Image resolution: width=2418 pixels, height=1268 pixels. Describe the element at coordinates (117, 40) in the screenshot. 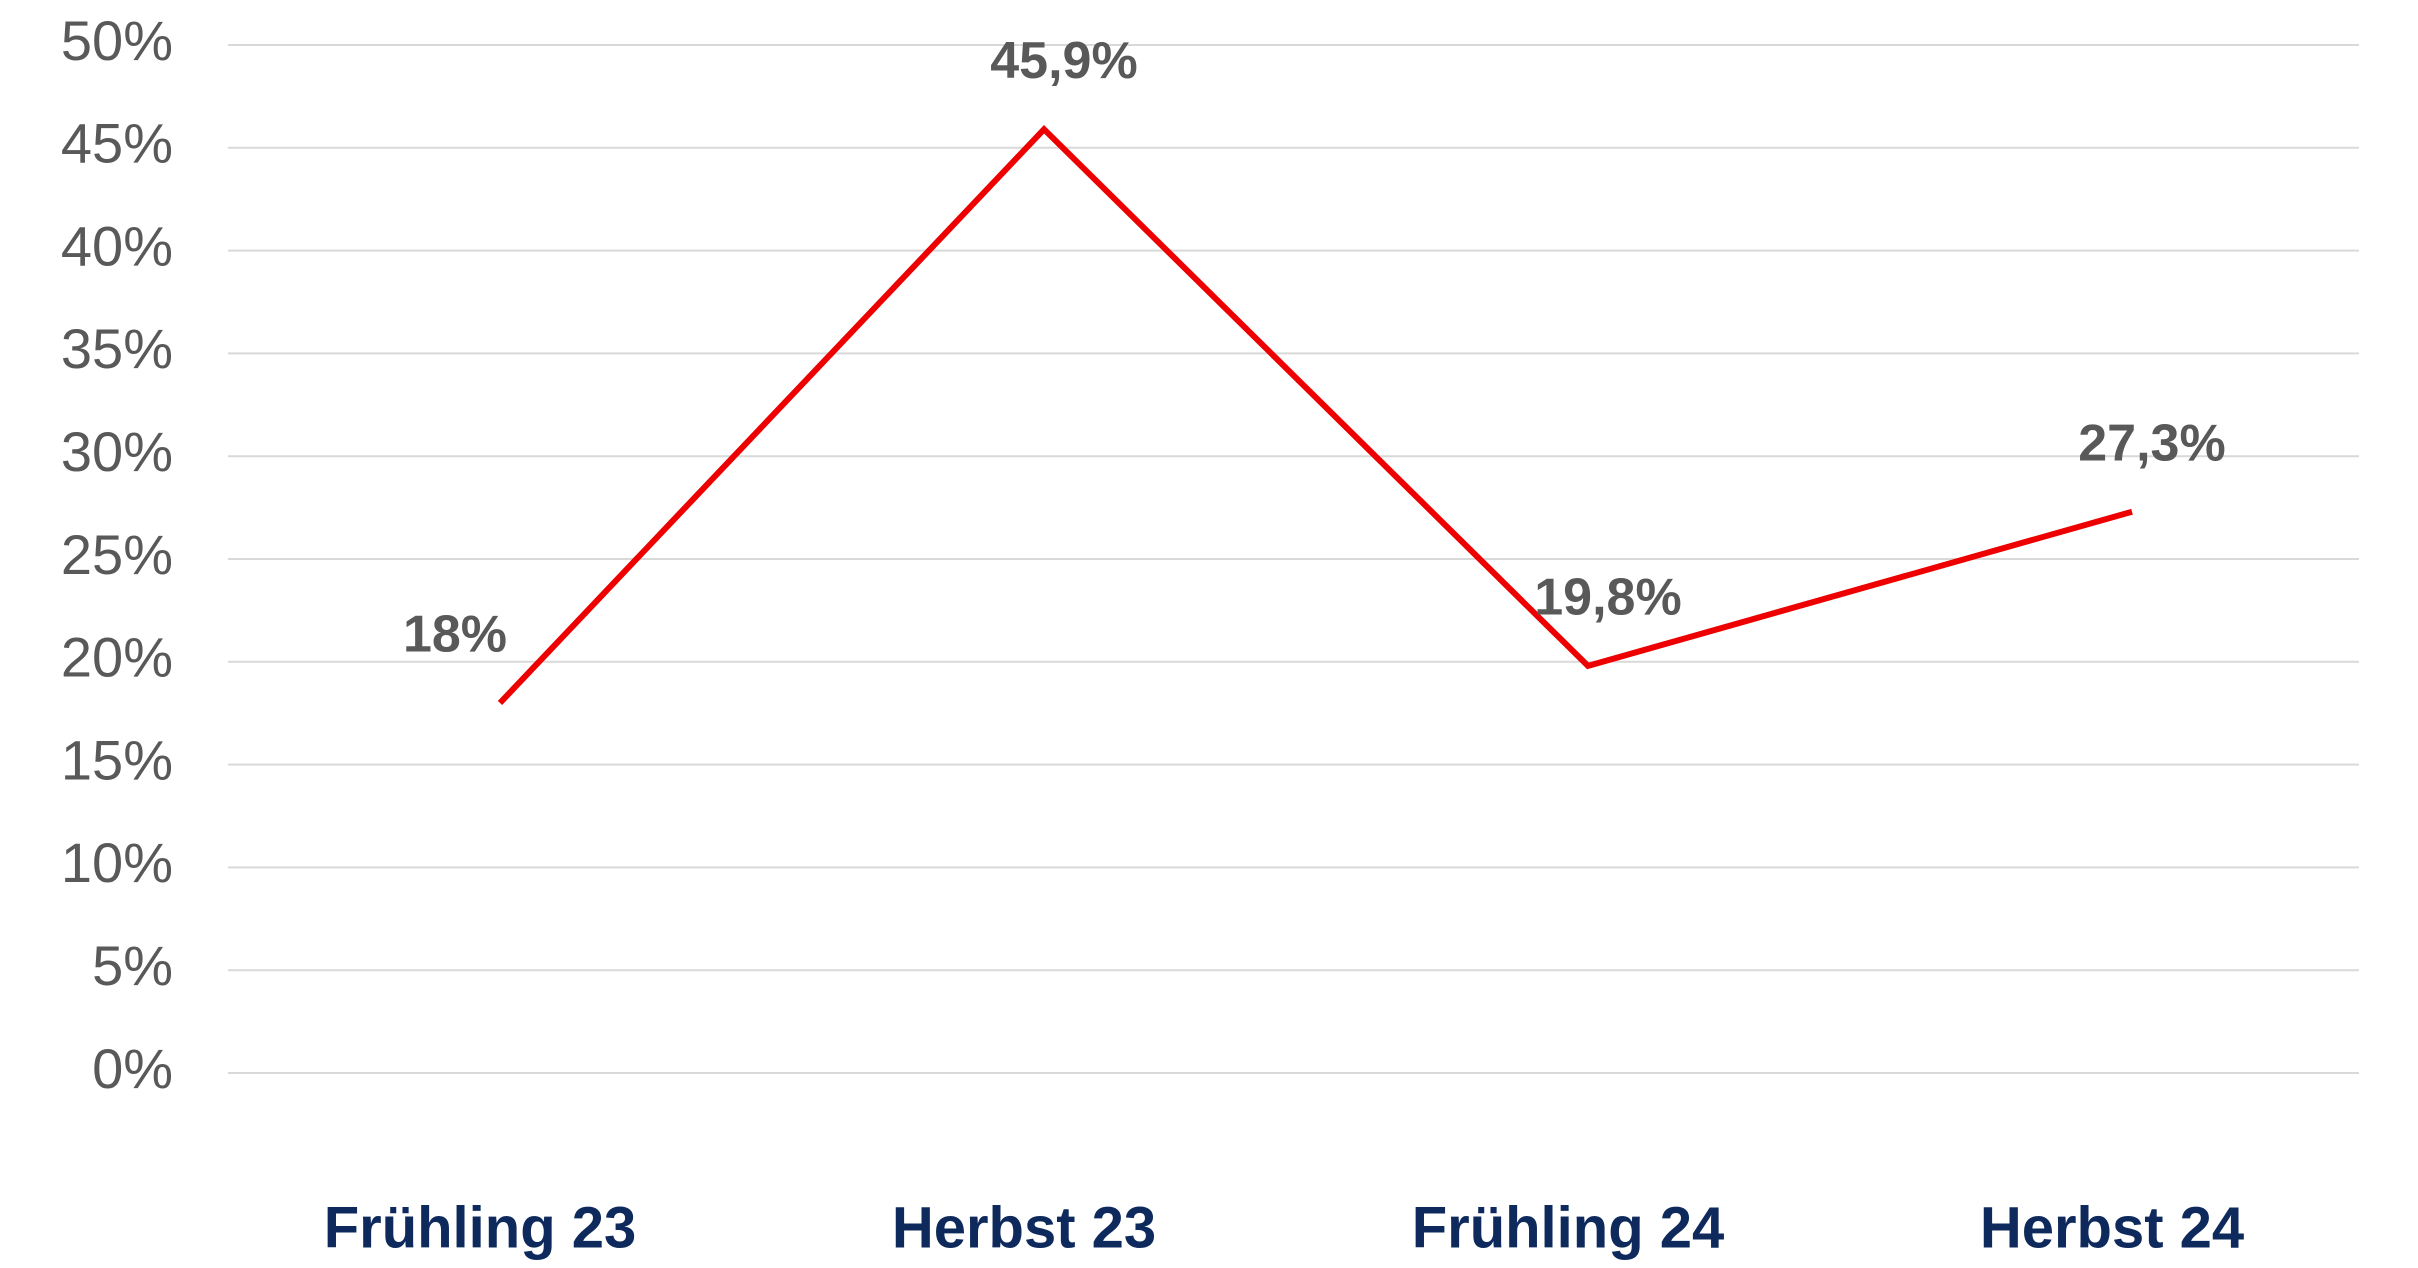

I see `y-tick-label: 50%` at that location.